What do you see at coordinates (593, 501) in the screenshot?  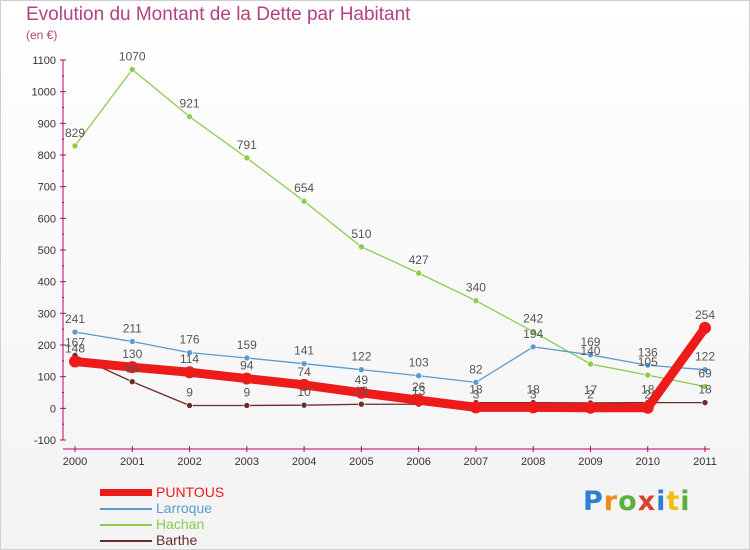 I see `logo-letter: P` at bounding box center [593, 501].